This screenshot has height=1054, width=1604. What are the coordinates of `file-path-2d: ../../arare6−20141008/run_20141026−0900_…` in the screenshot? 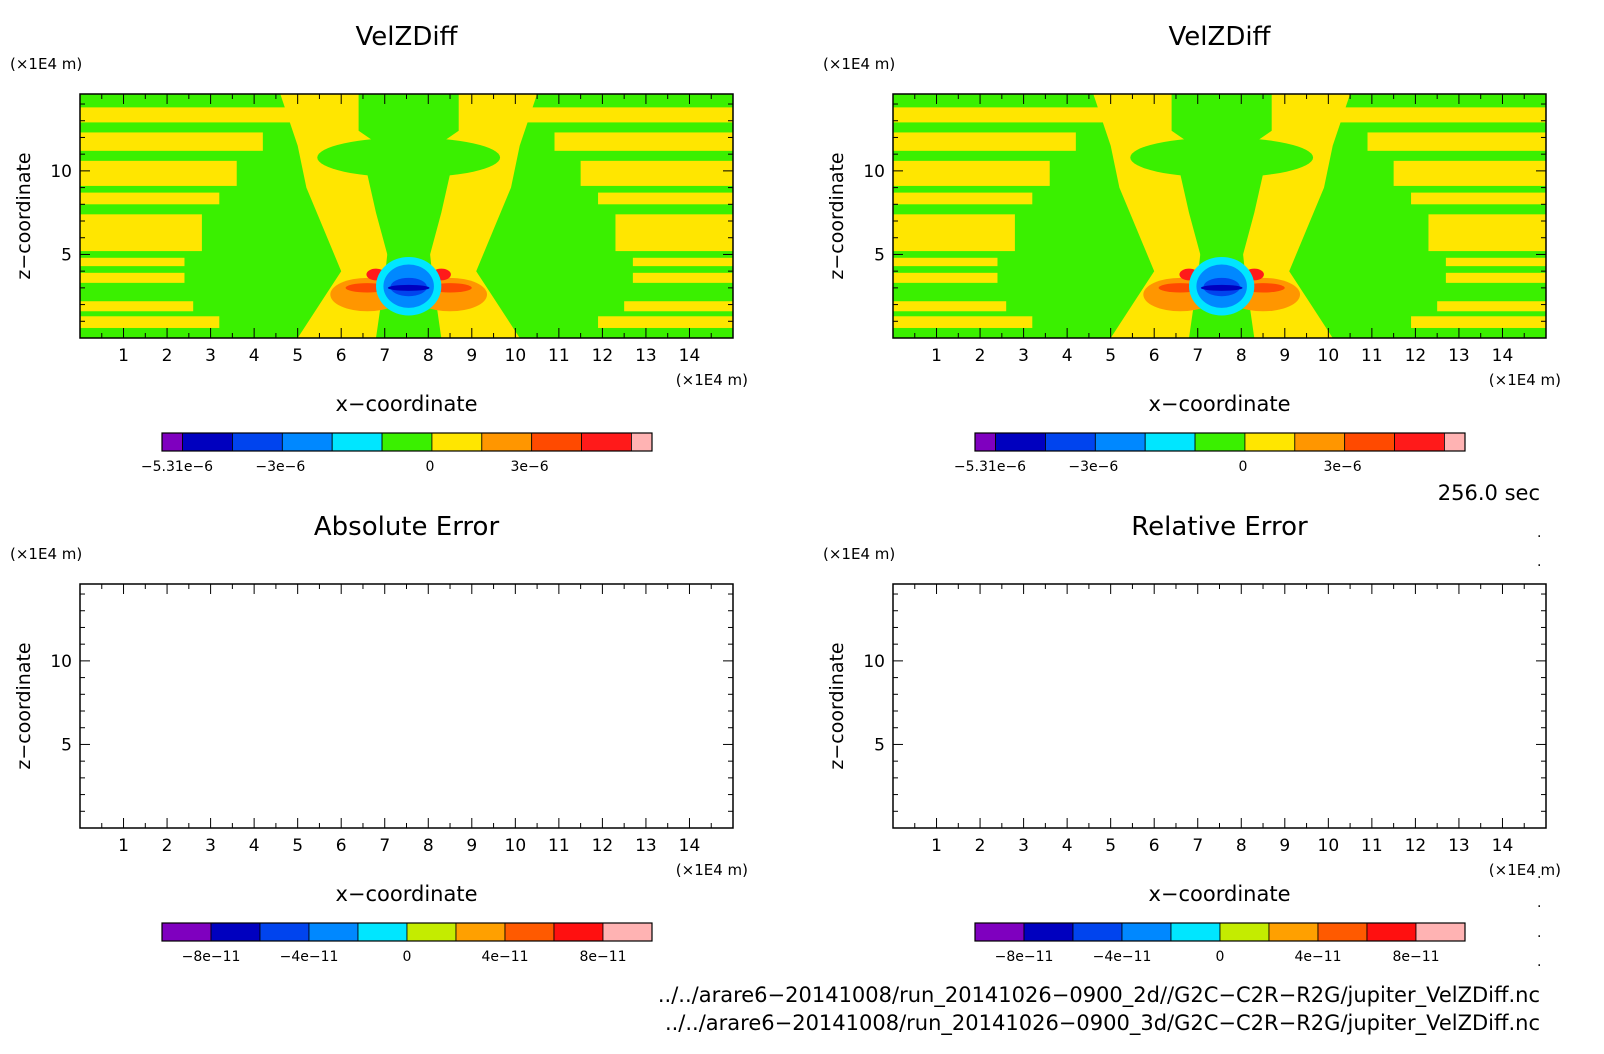 It's located at (1099, 995).